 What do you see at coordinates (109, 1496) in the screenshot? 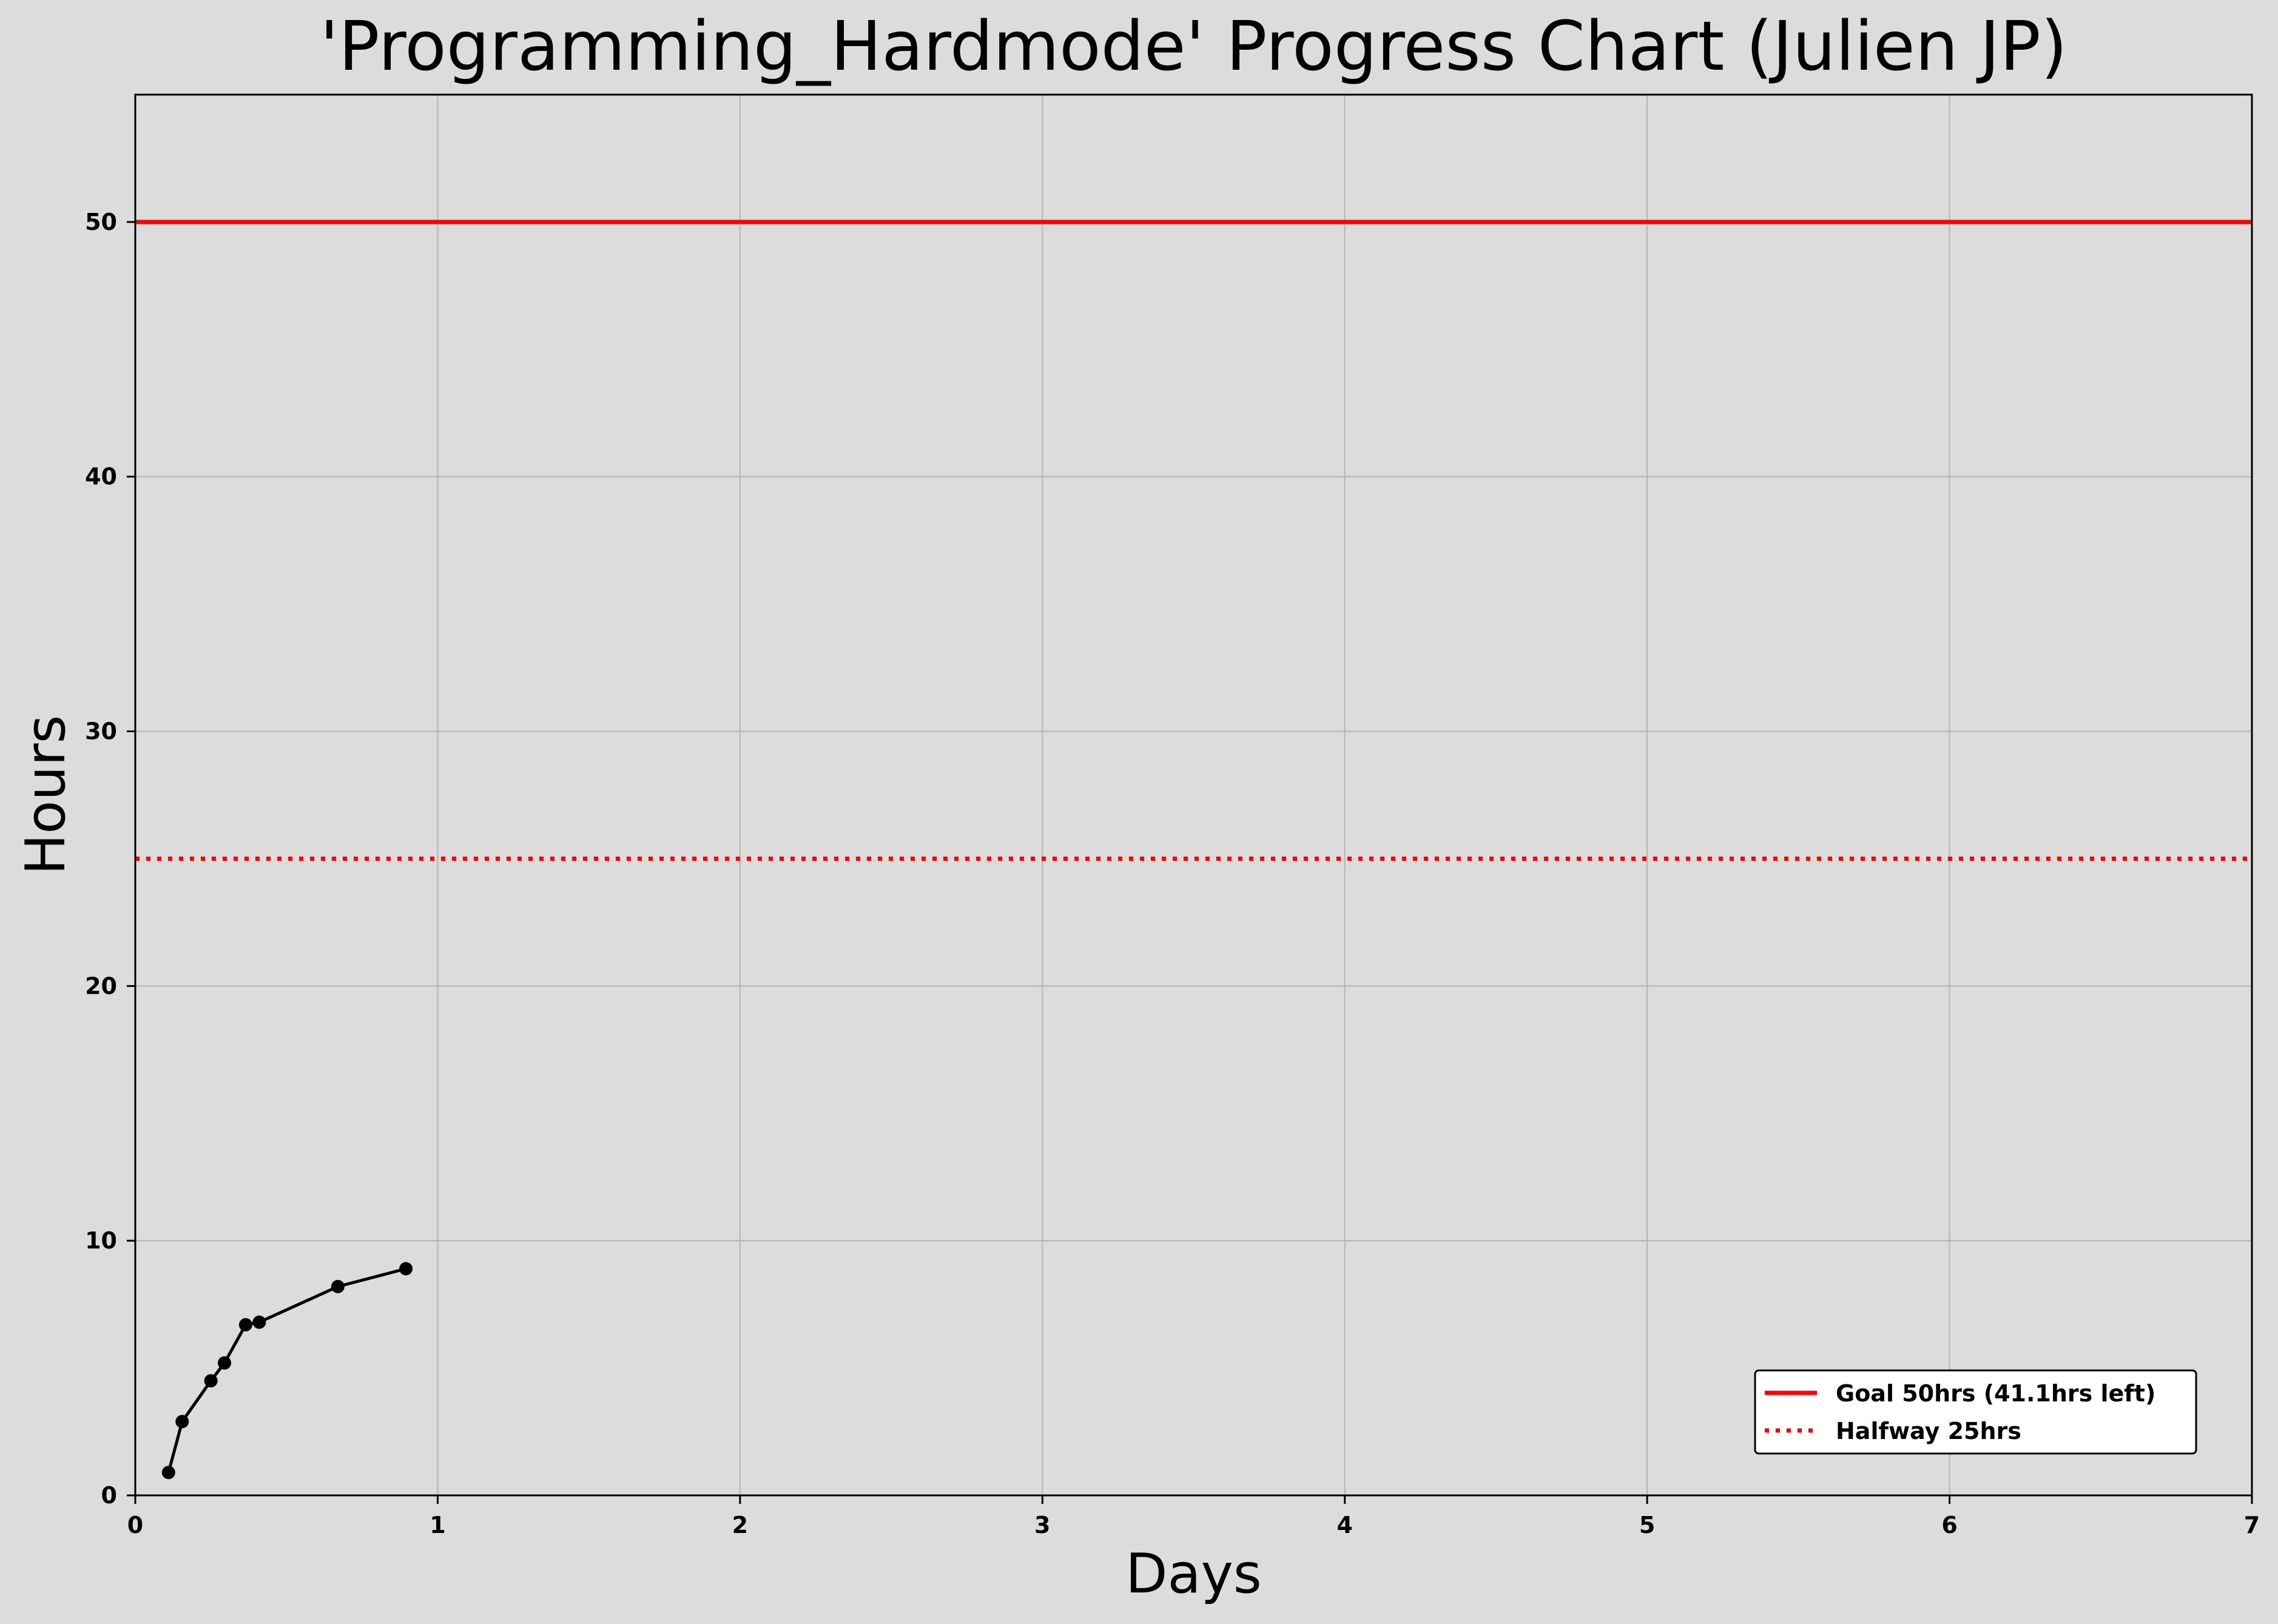
I see `y-tick-label-0: 0` at bounding box center [109, 1496].